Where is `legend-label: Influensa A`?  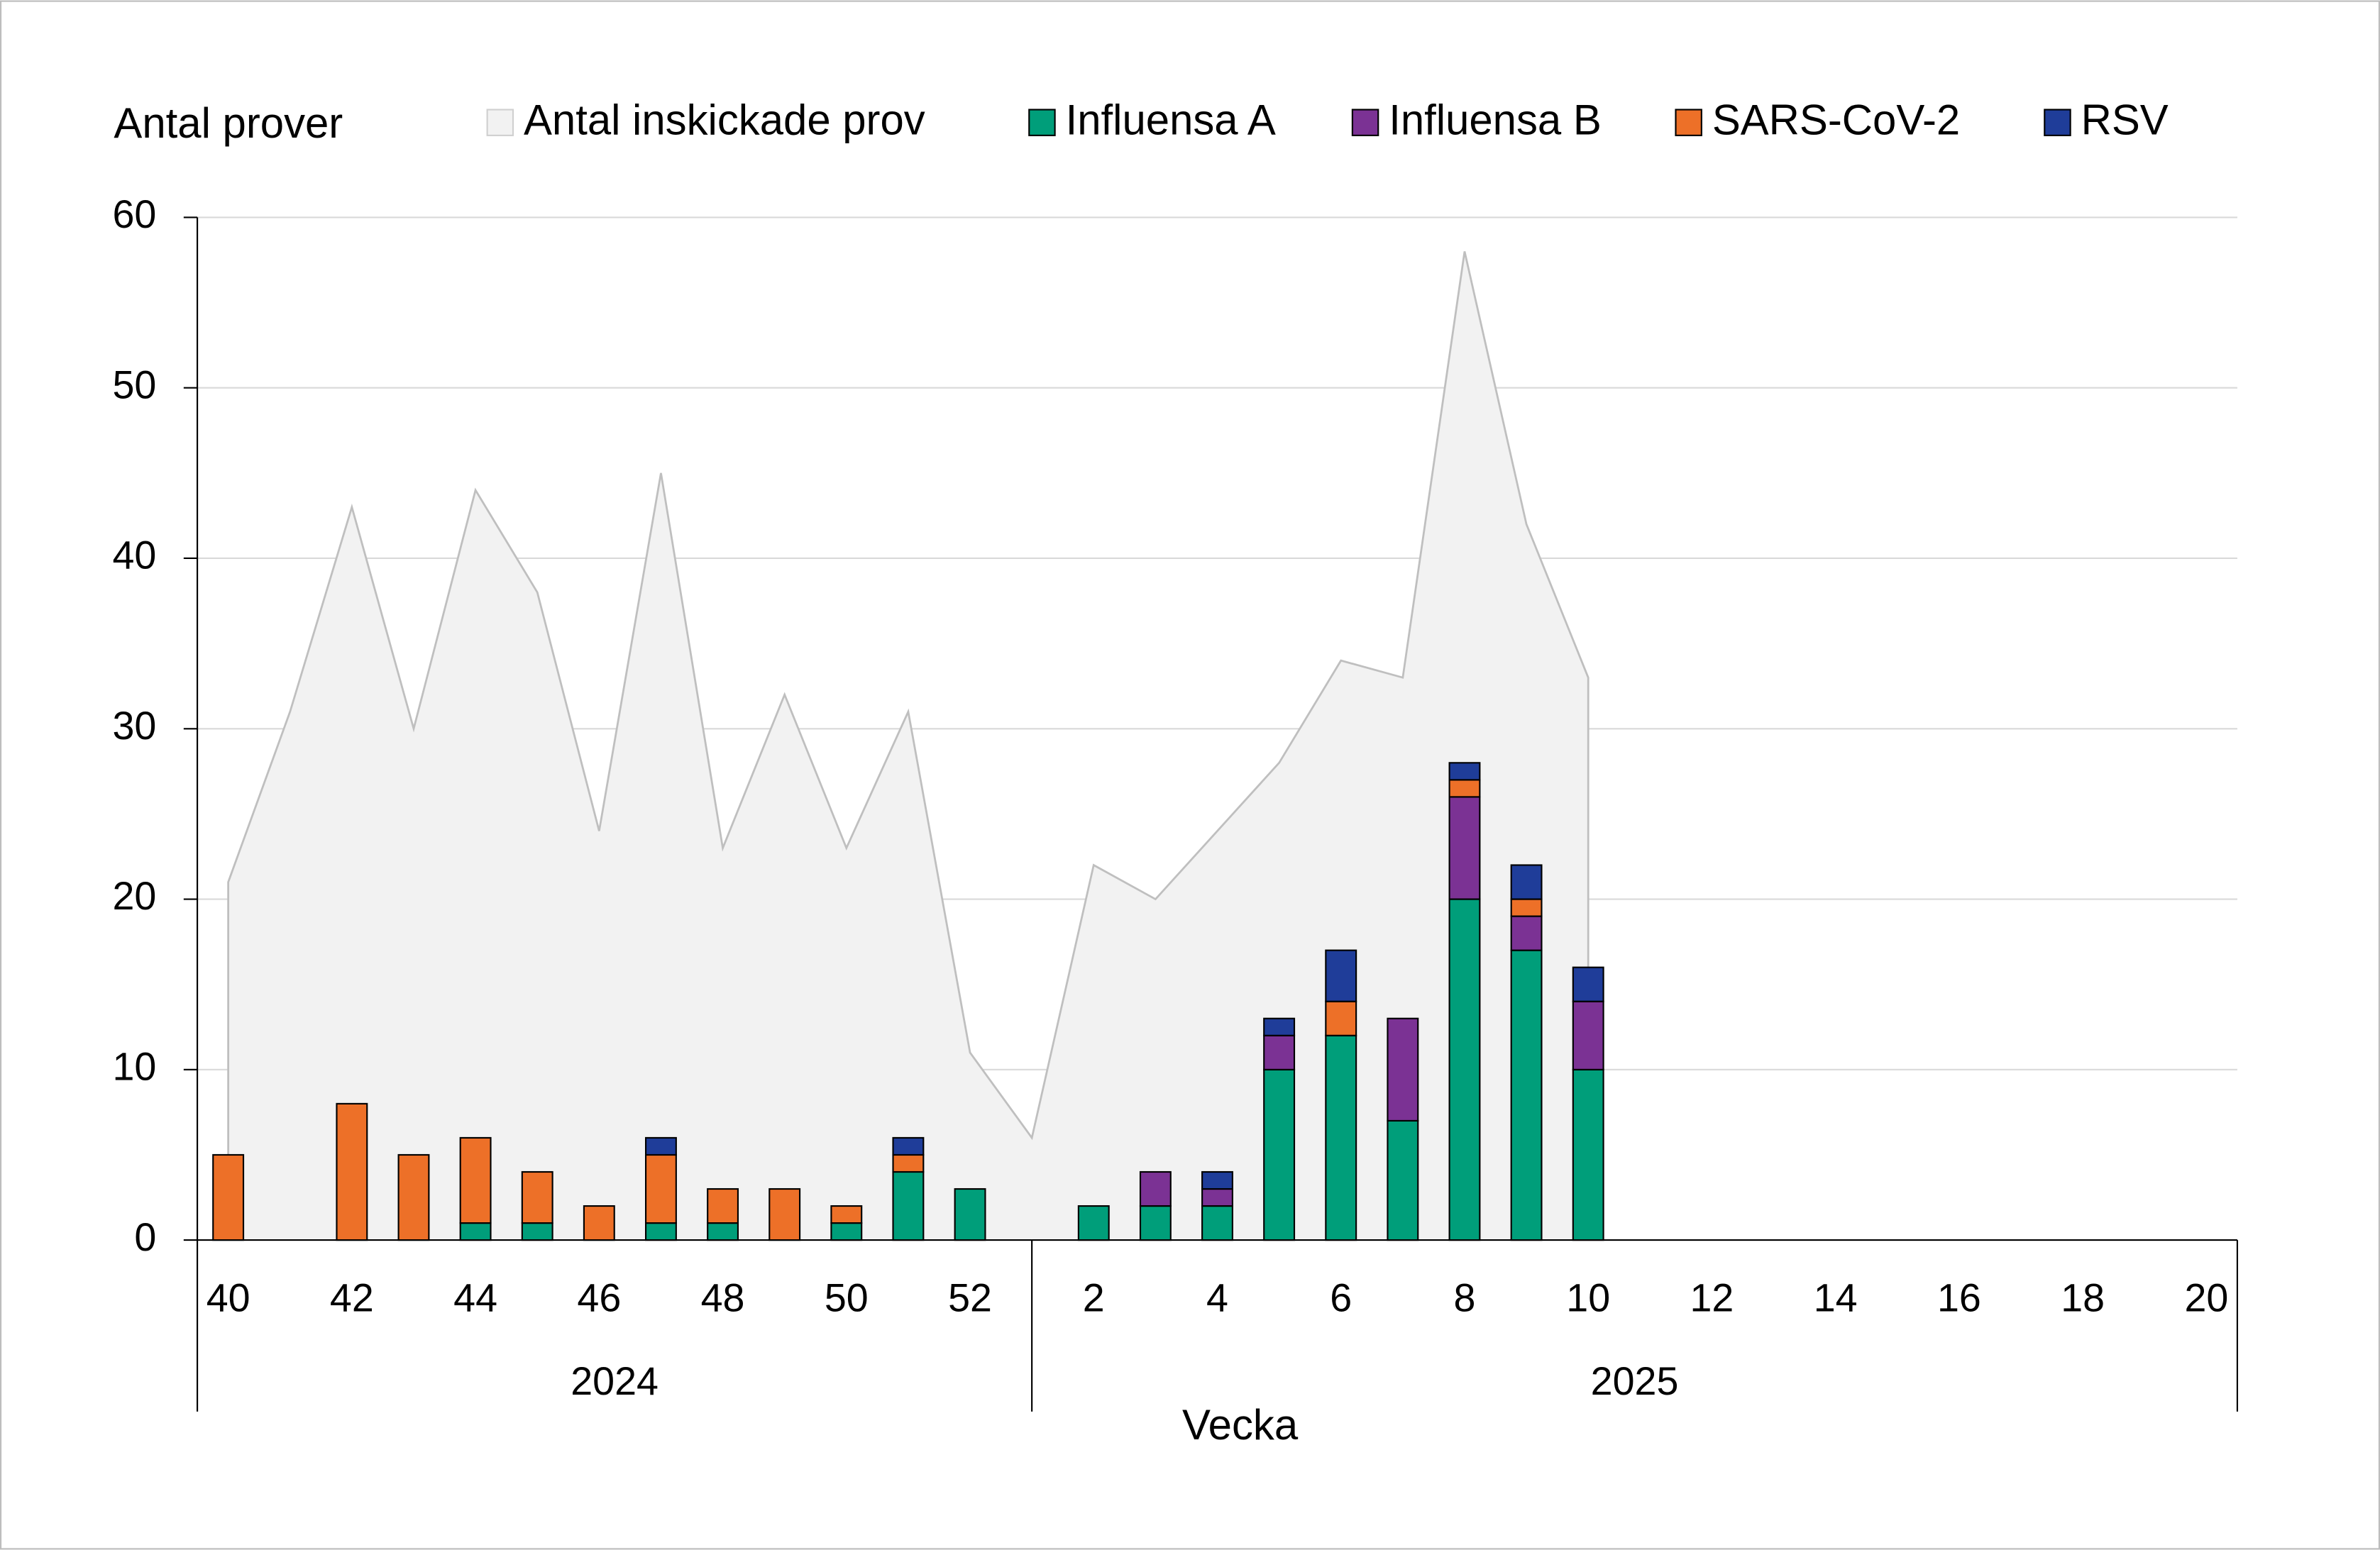 legend-label: Influensa A is located at coordinates (1171, 120).